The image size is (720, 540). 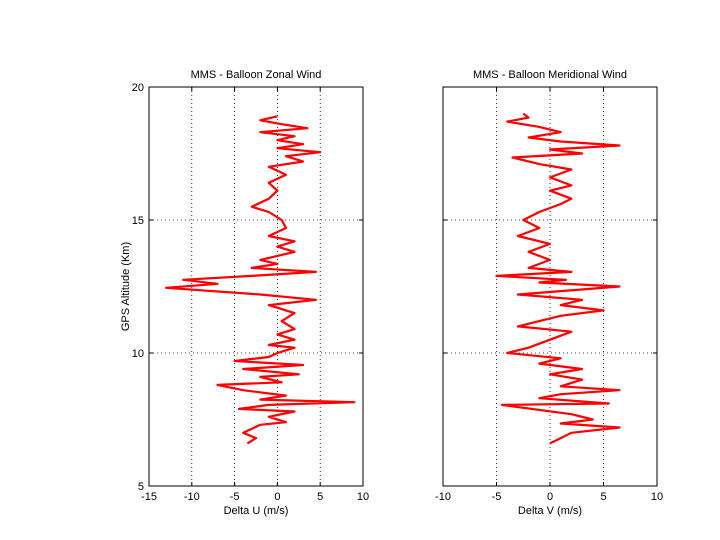 What do you see at coordinates (363, 497) in the screenshot?
I see `zonal-x-tick-label: 10` at bounding box center [363, 497].